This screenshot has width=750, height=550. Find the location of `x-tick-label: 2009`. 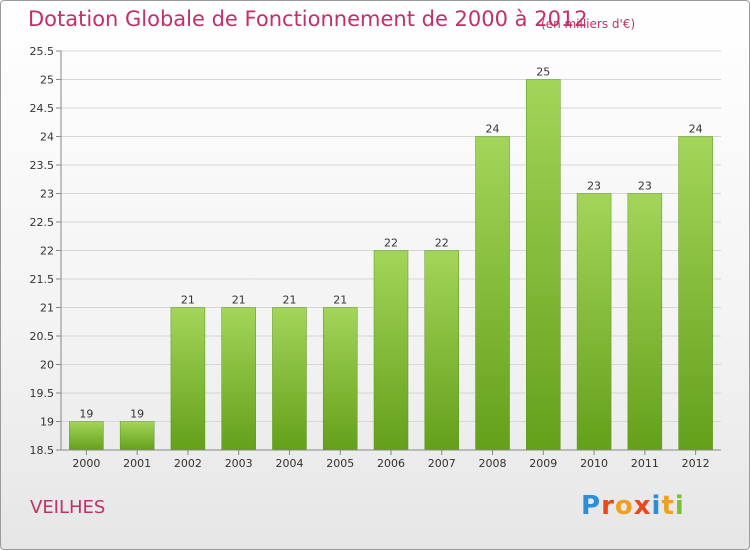

x-tick-label: 2009 is located at coordinates (543, 463).